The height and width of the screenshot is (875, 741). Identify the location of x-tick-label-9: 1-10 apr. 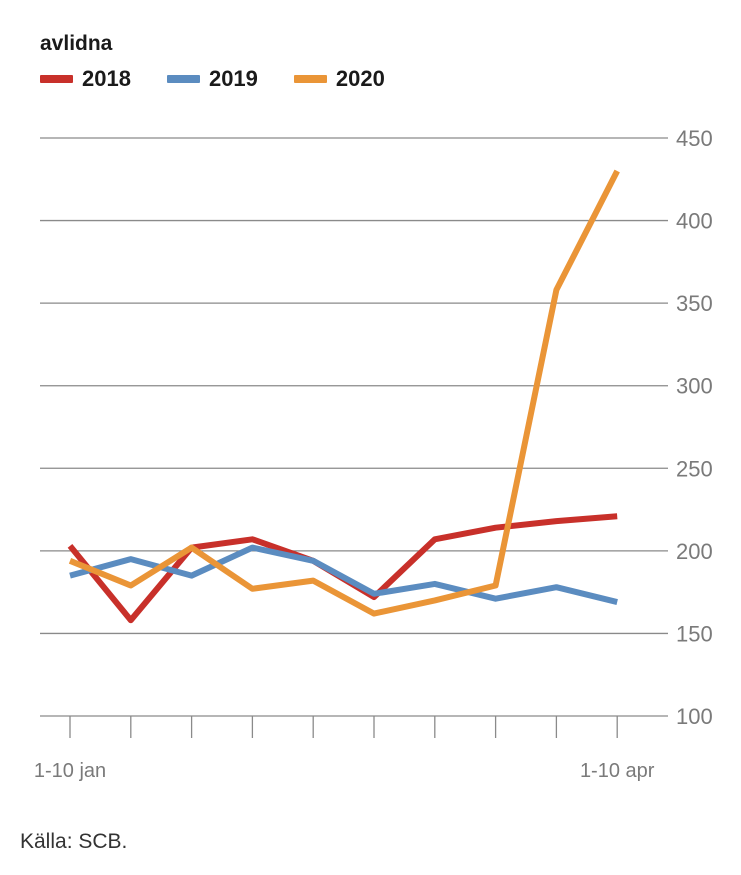
(617, 771).